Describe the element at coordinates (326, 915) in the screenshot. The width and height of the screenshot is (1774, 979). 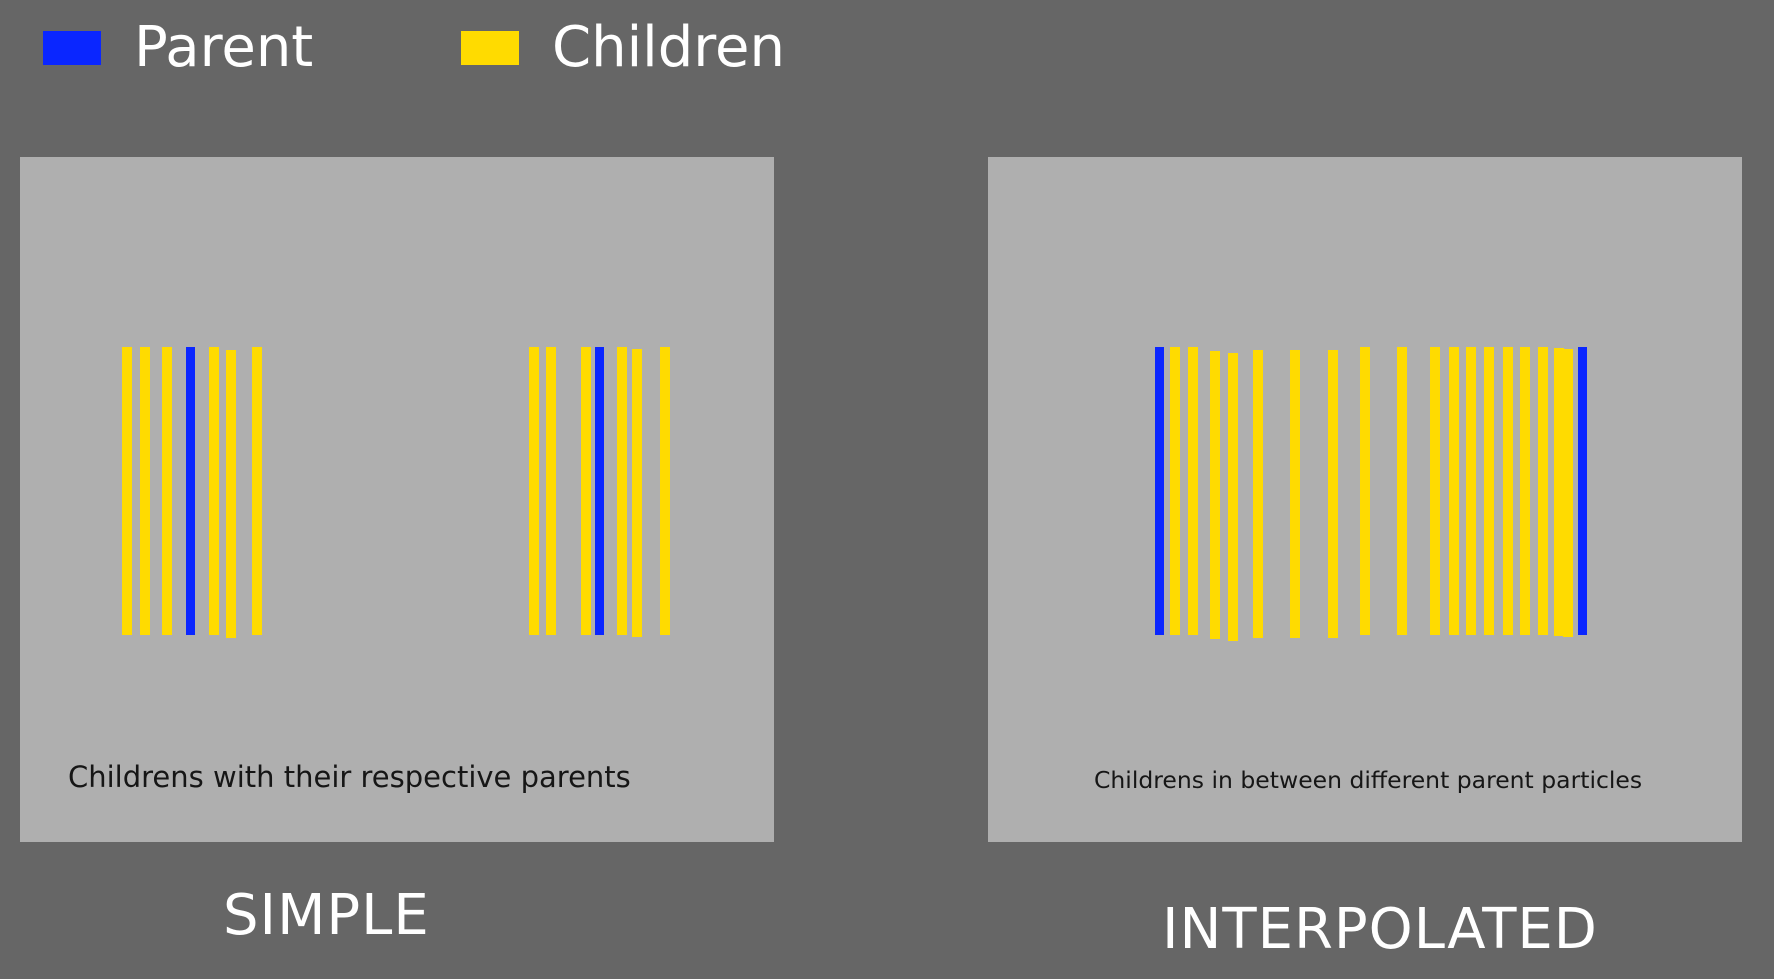
I see `simple-title: SIMPLE` at that location.